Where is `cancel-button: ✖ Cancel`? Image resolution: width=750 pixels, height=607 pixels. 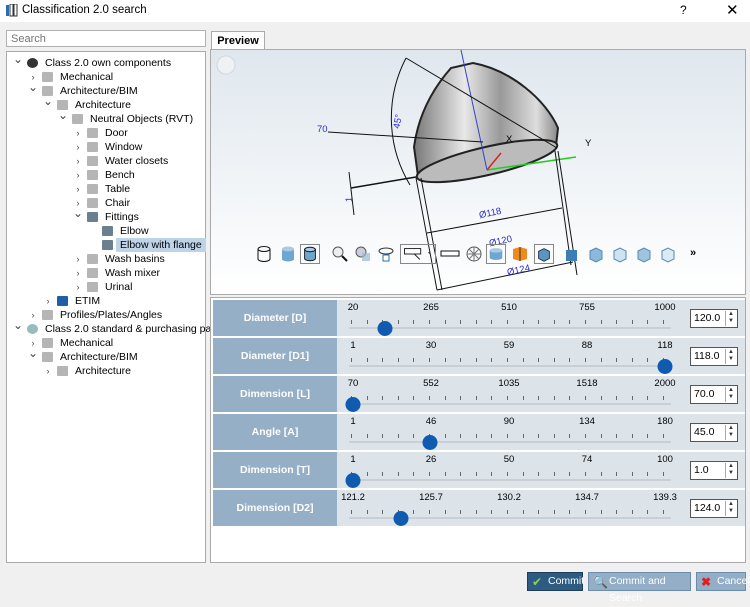 cancel-button: ✖ Cancel is located at coordinates (723, 581).